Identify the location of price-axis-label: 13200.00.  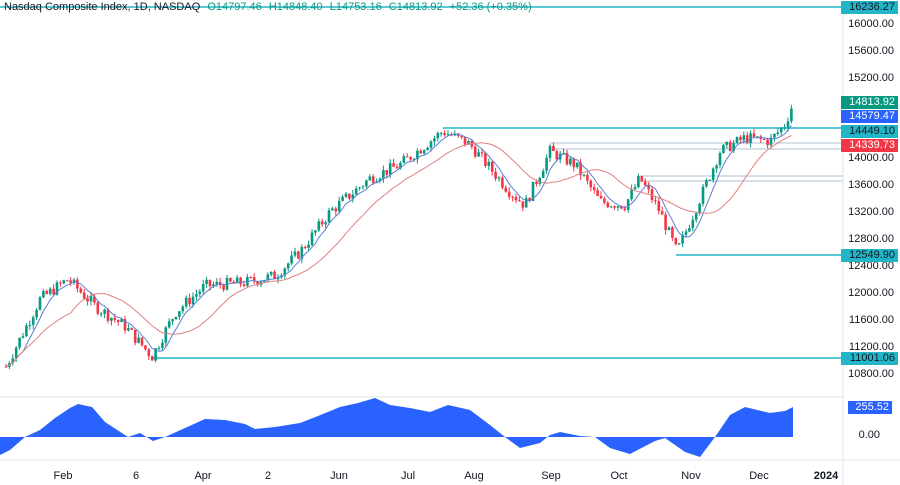
(871, 212).